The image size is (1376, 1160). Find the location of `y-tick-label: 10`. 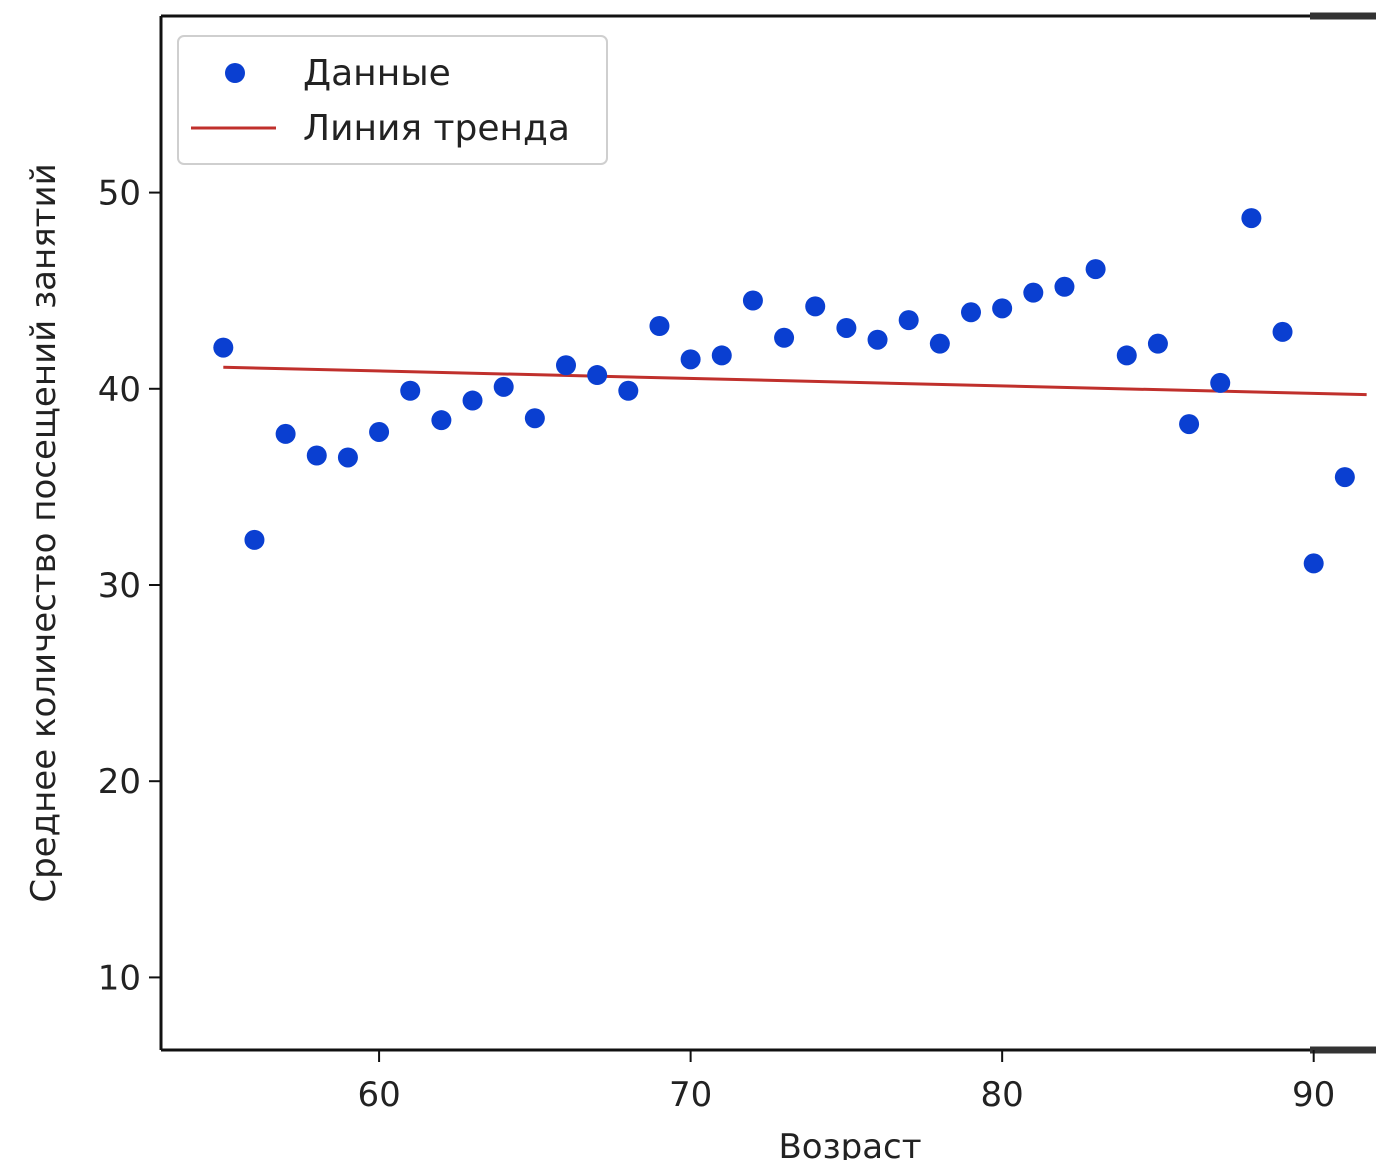

y-tick-label: 10 is located at coordinates (119, 978).